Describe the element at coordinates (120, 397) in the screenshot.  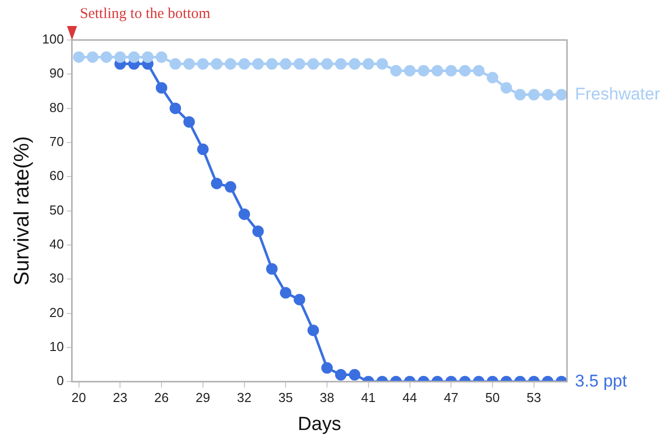
I see `x-tick-label: 23` at that location.